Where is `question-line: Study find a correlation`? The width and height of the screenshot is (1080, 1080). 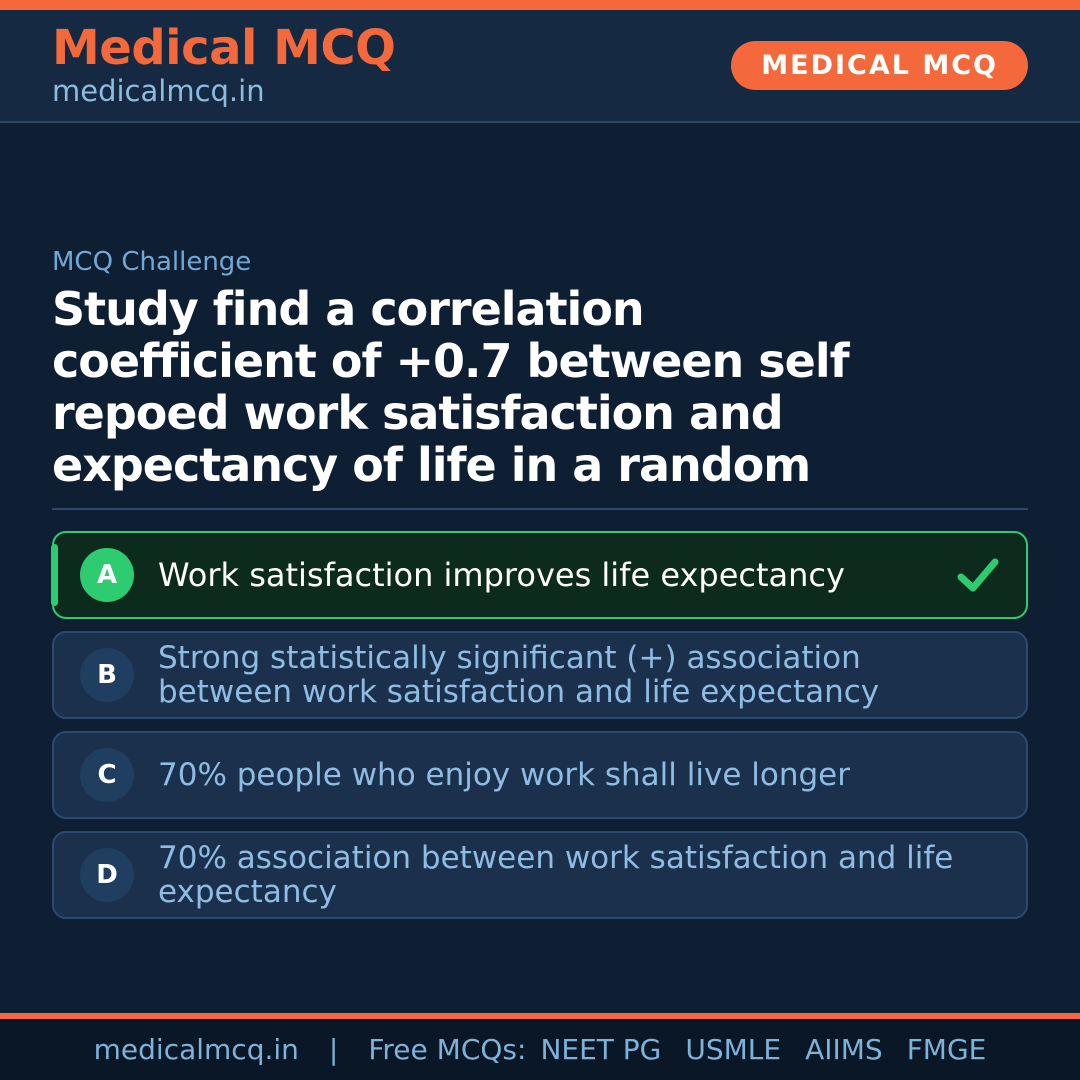 question-line: Study find a correlation is located at coordinates (348, 309).